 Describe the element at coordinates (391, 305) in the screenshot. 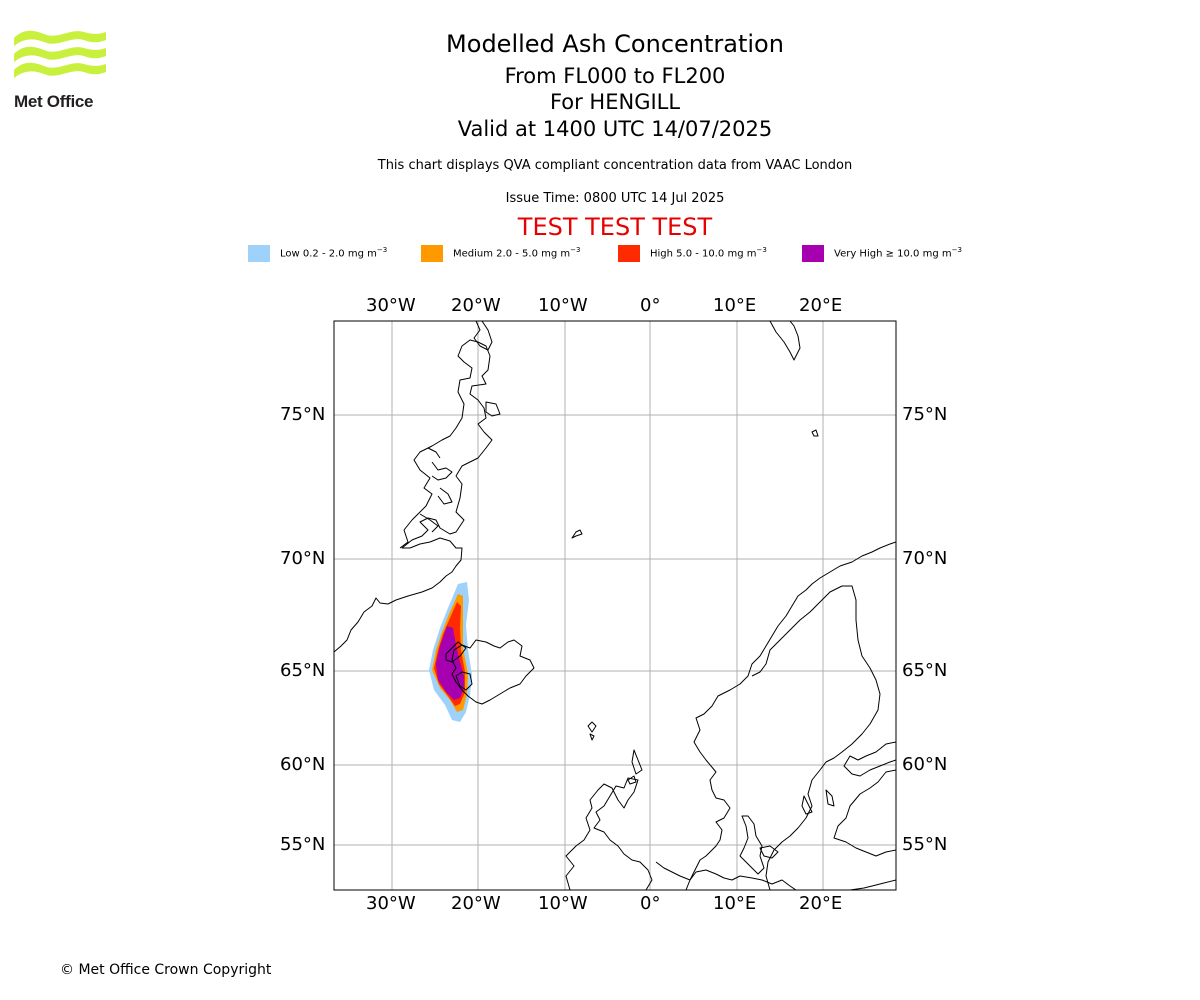

I see `lon-tick-top: 30°W` at that location.